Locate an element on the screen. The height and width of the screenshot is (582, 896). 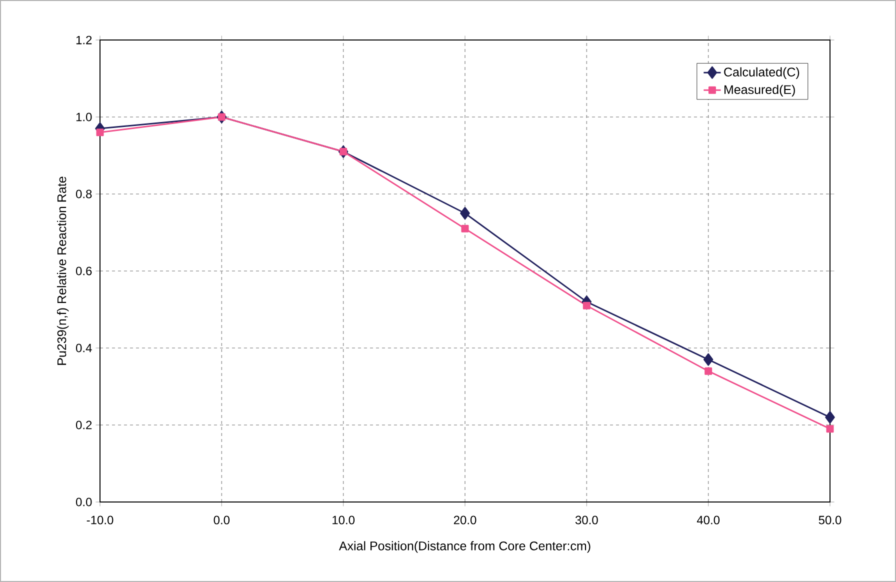
legend-label: Calculated(C) is located at coordinates (762, 73).